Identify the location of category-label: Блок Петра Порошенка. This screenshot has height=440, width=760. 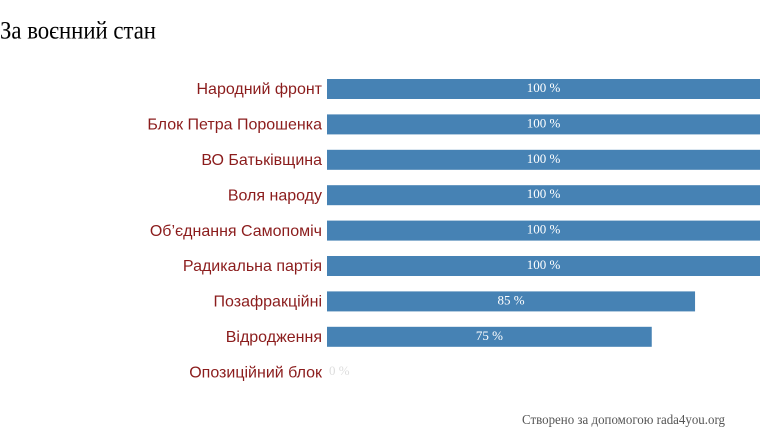
(234, 125).